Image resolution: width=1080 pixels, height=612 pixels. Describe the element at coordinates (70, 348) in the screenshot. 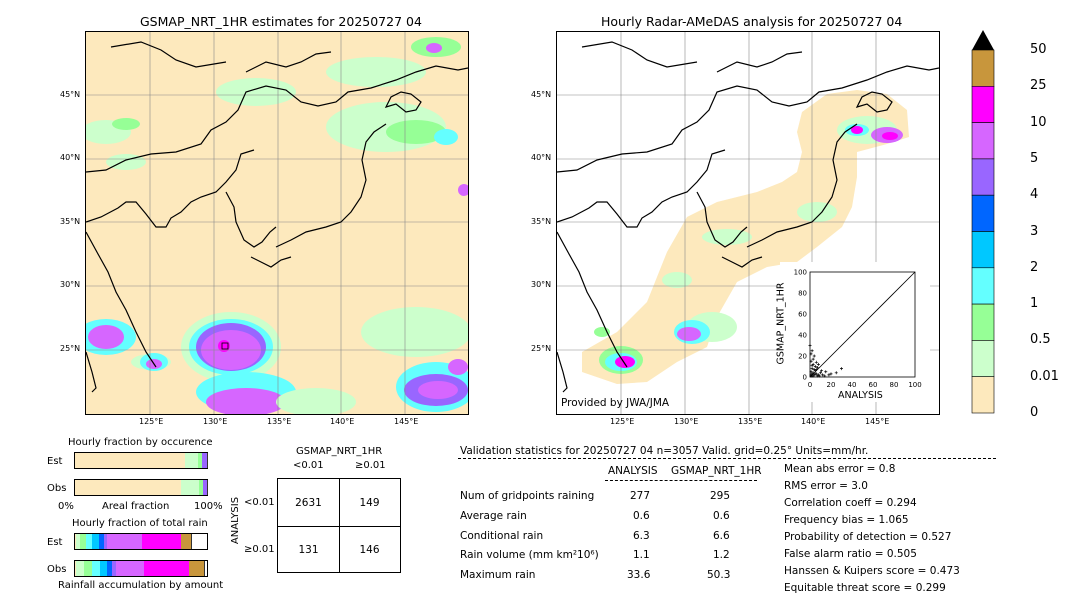

I see `left-lat-label: 25°N` at that location.